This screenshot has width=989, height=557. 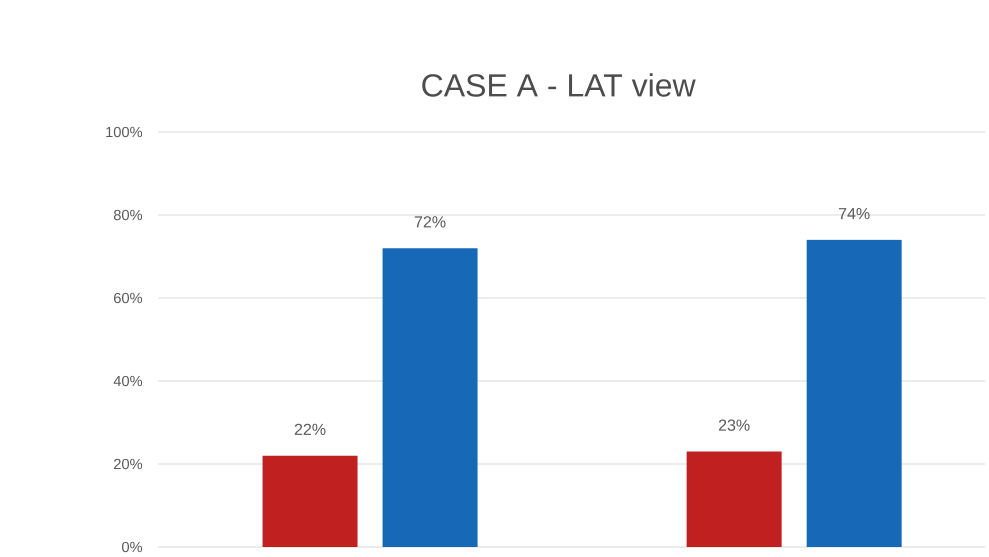 What do you see at coordinates (128, 381) in the screenshot?
I see `y-tick-label: 40%` at bounding box center [128, 381].